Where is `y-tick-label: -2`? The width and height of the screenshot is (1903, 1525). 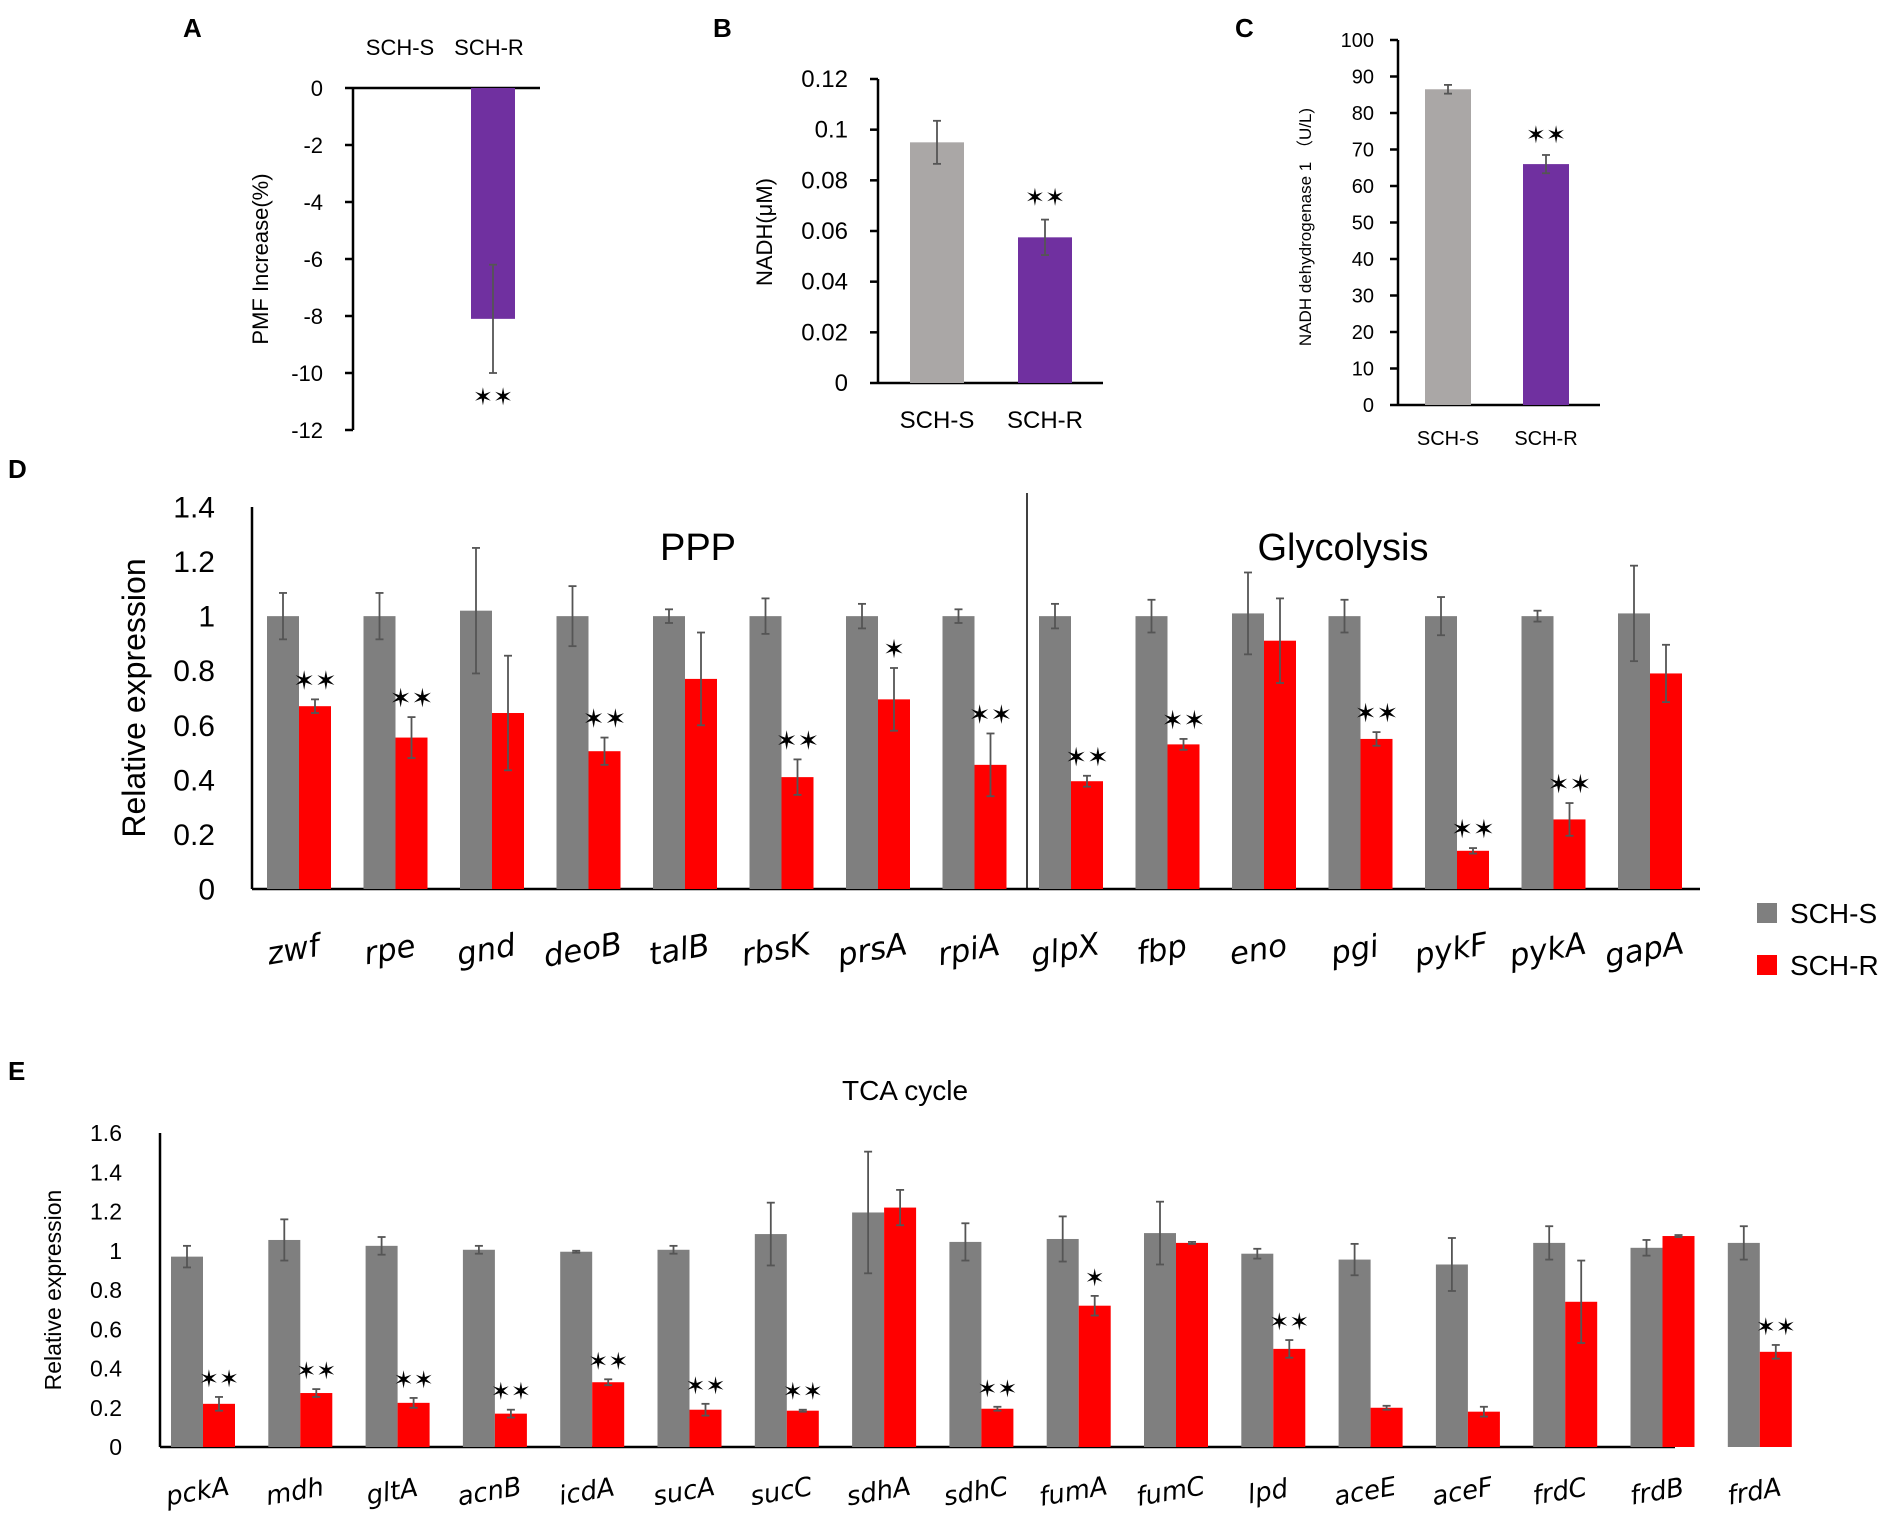 y-tick-label: -2 is located at coordinates (313, 145).